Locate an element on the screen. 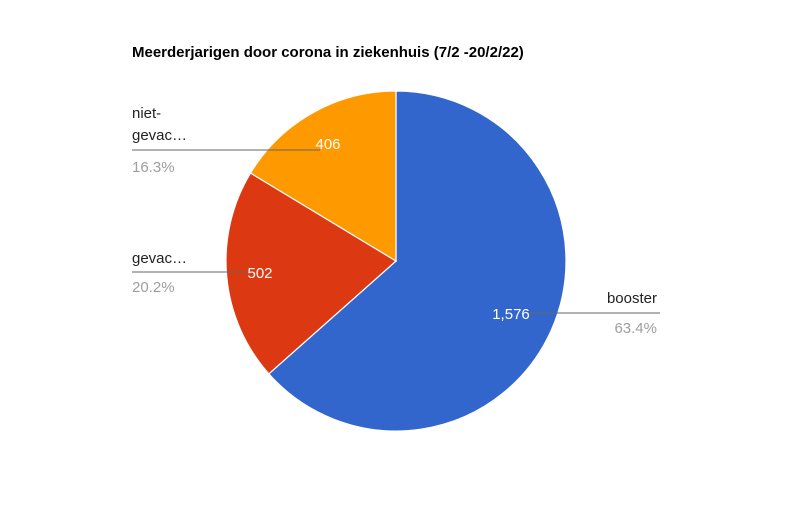  percent-label: 16.3% is located at coordinates (153, 167).